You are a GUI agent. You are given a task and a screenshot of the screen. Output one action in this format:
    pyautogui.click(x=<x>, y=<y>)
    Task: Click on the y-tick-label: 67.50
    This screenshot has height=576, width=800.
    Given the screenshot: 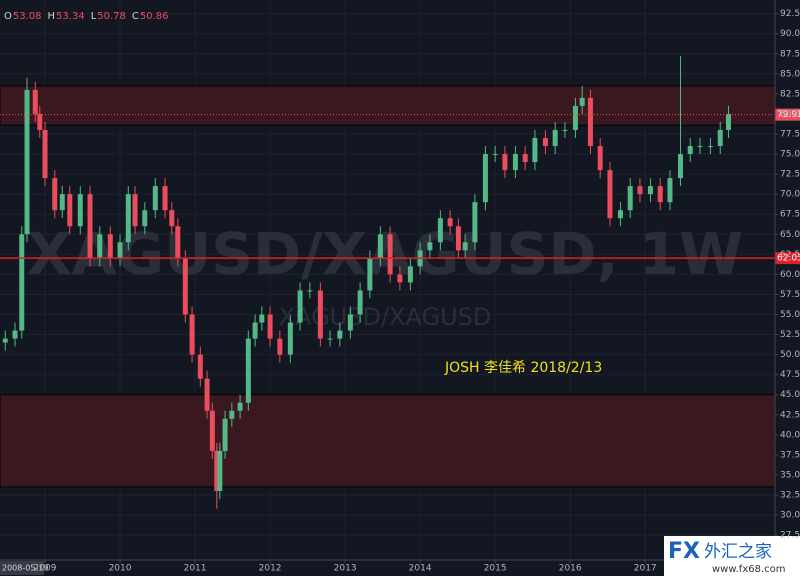 What is the action you would take?
    pyautogui.click(x=790, y=215)
    